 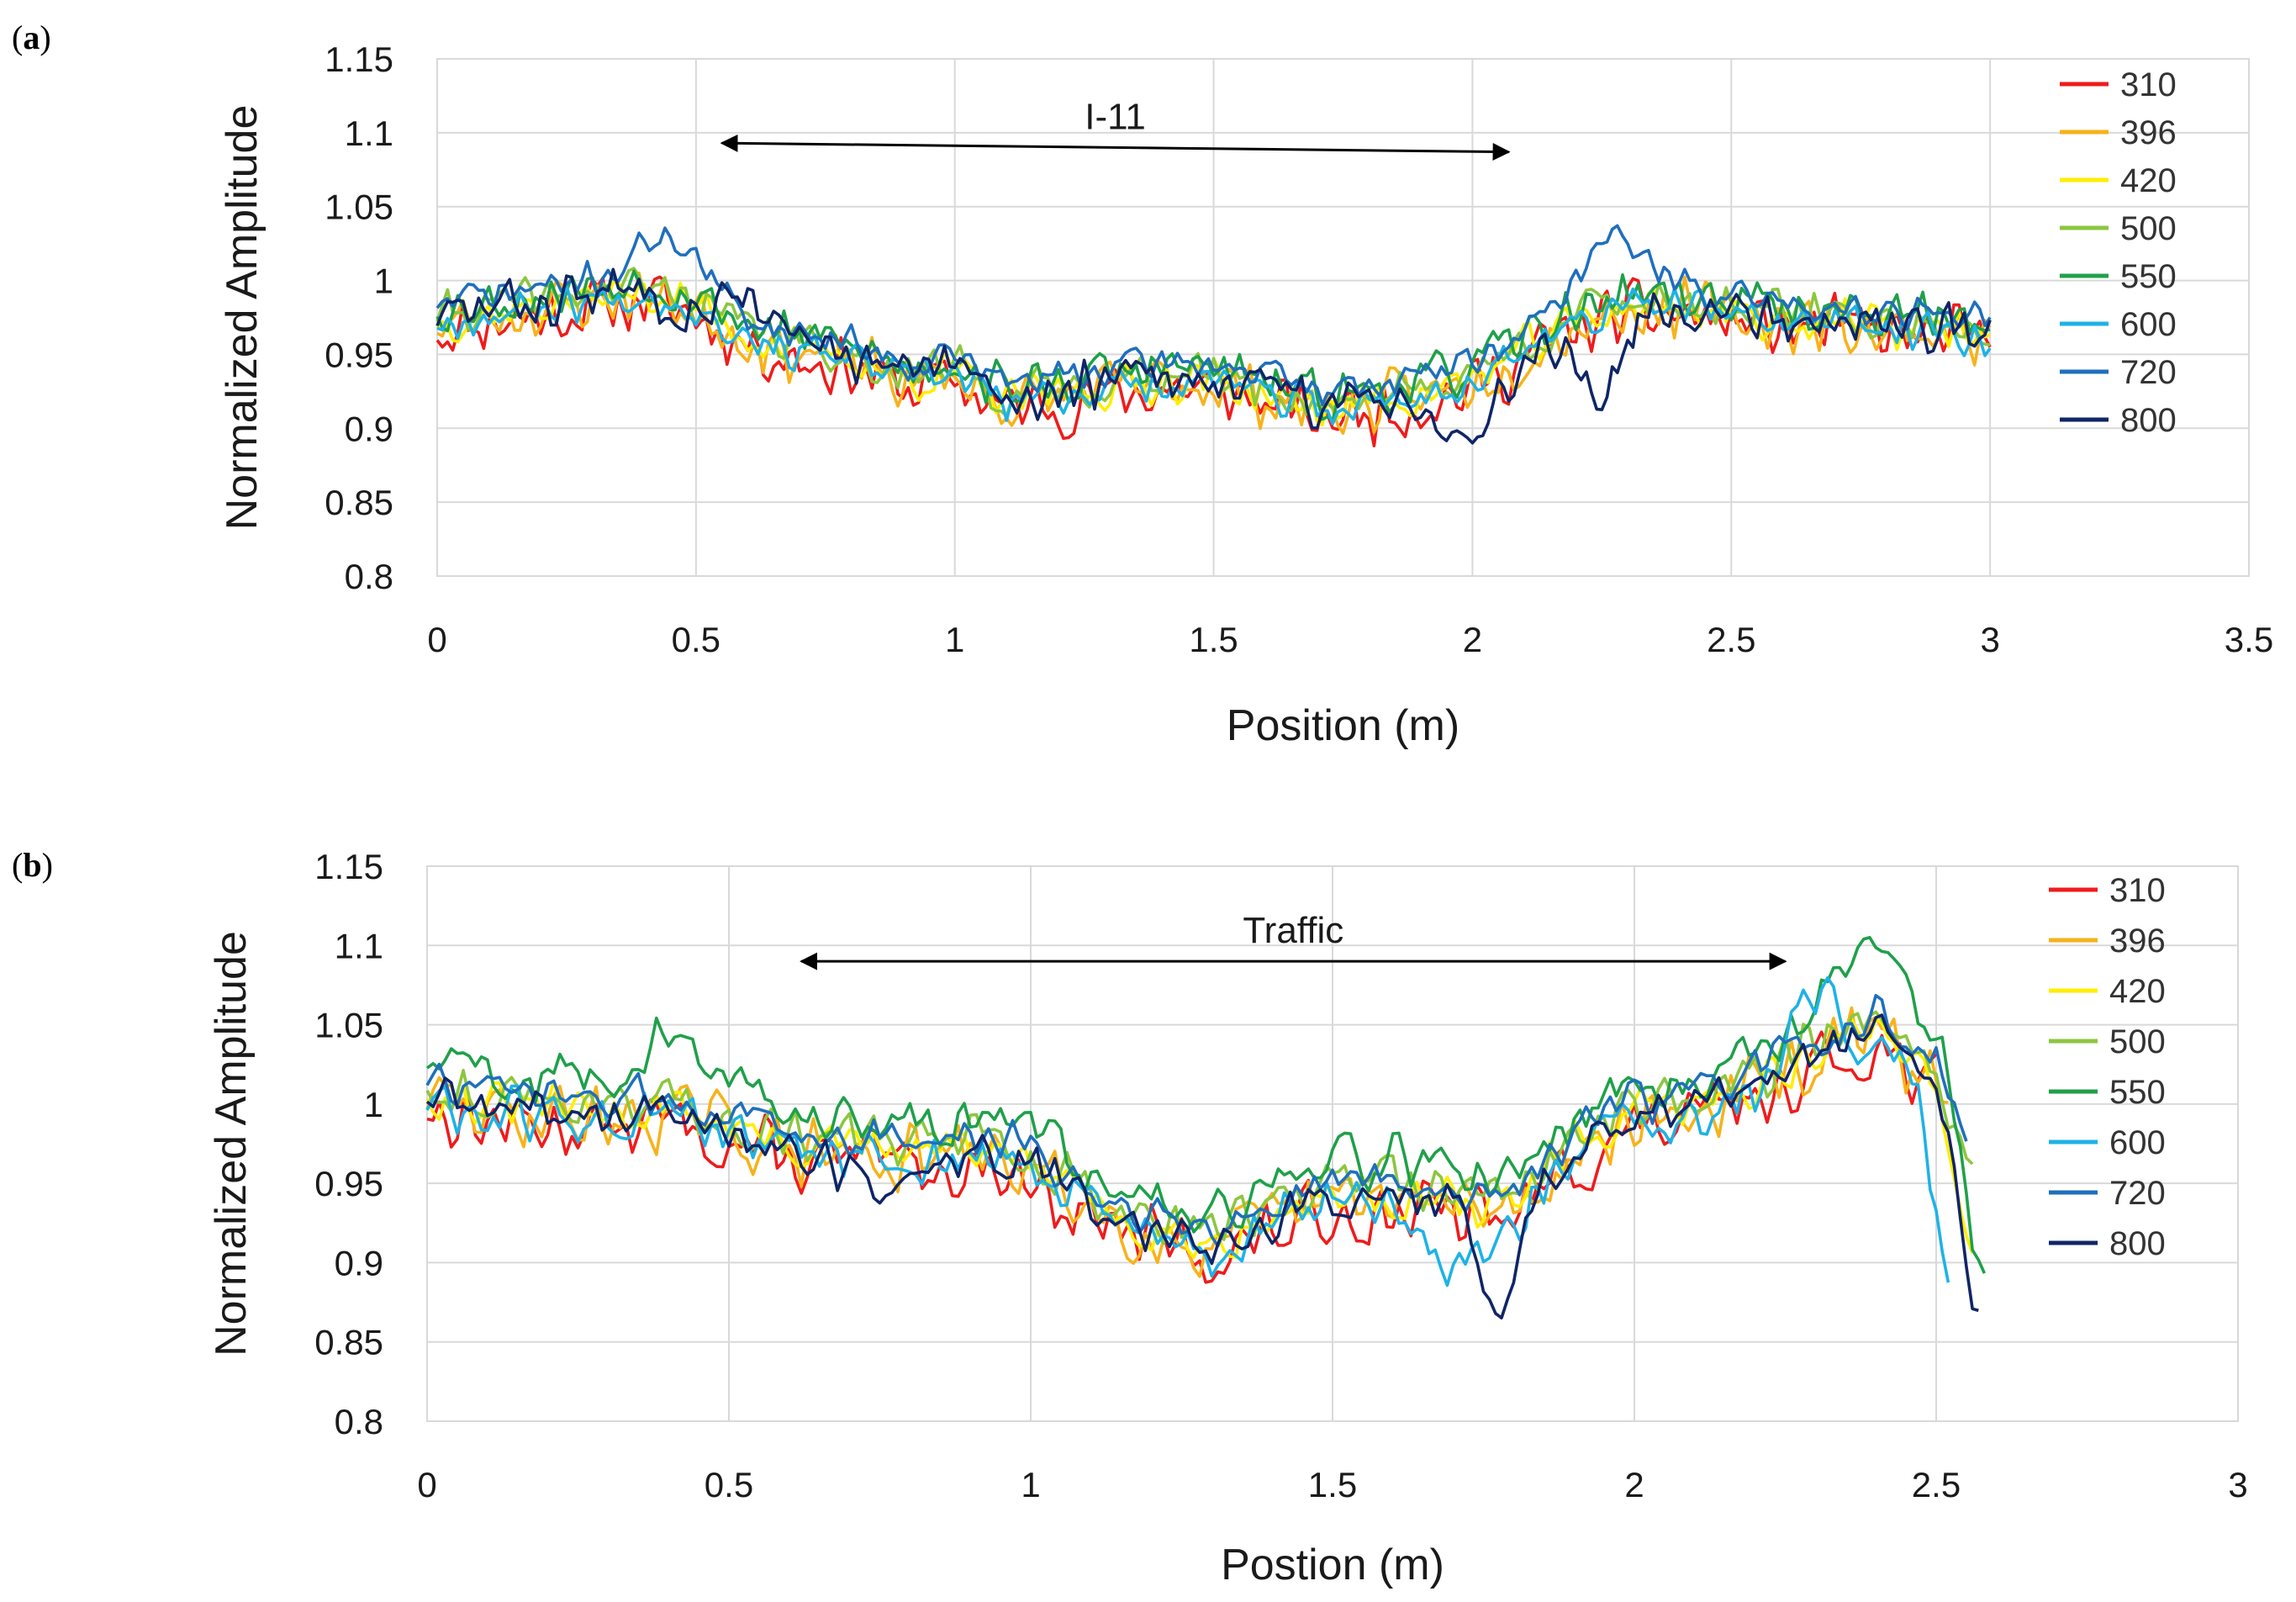 What do you see at coordinates (1030, 1484) in the screenshot?
I see `chart-b-xtick-label: 1` at bounding box center [1030, 1484].